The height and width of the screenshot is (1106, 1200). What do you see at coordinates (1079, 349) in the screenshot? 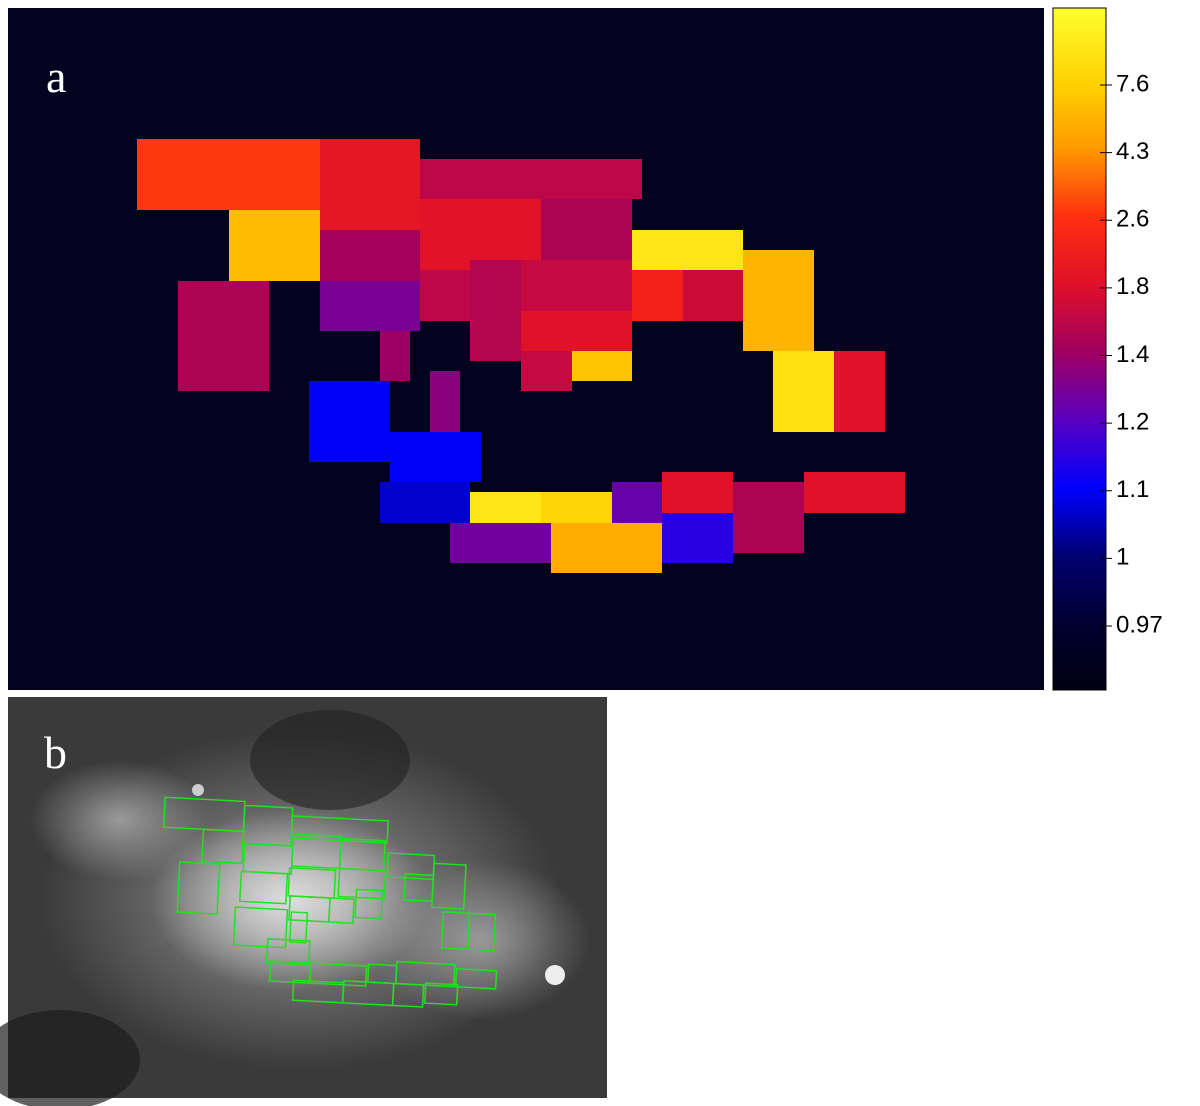
I see `colorbar` at bounding box center [1079, 349].